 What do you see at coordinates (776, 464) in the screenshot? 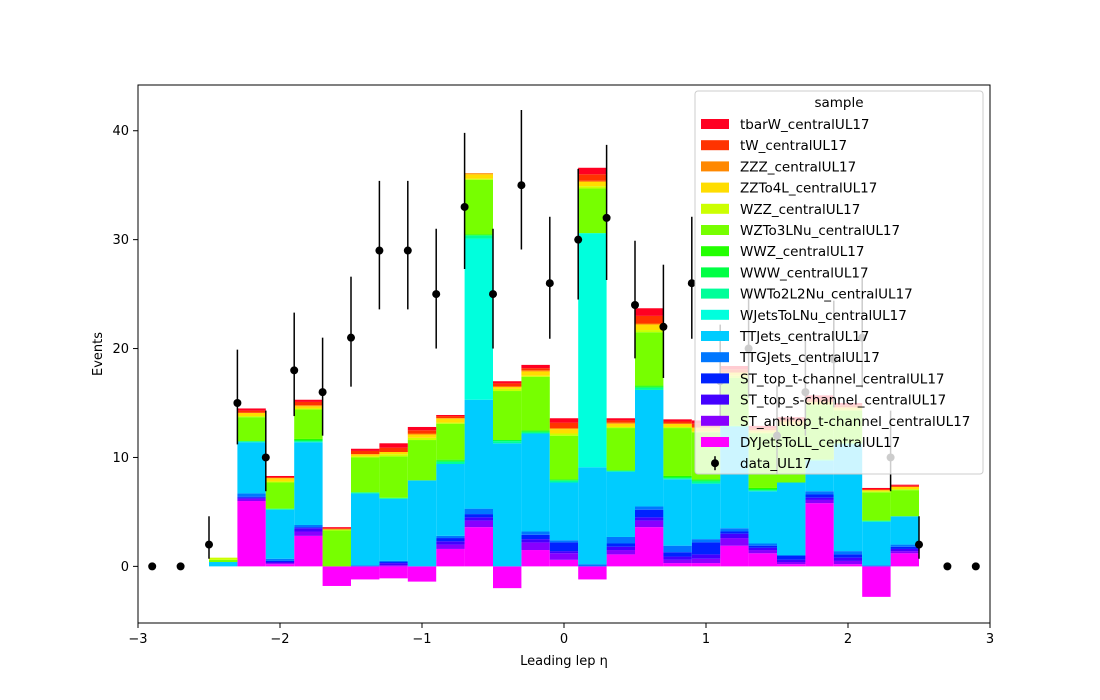
I see `legend-label-data: data_UL17` at bounding box center [776, 464].